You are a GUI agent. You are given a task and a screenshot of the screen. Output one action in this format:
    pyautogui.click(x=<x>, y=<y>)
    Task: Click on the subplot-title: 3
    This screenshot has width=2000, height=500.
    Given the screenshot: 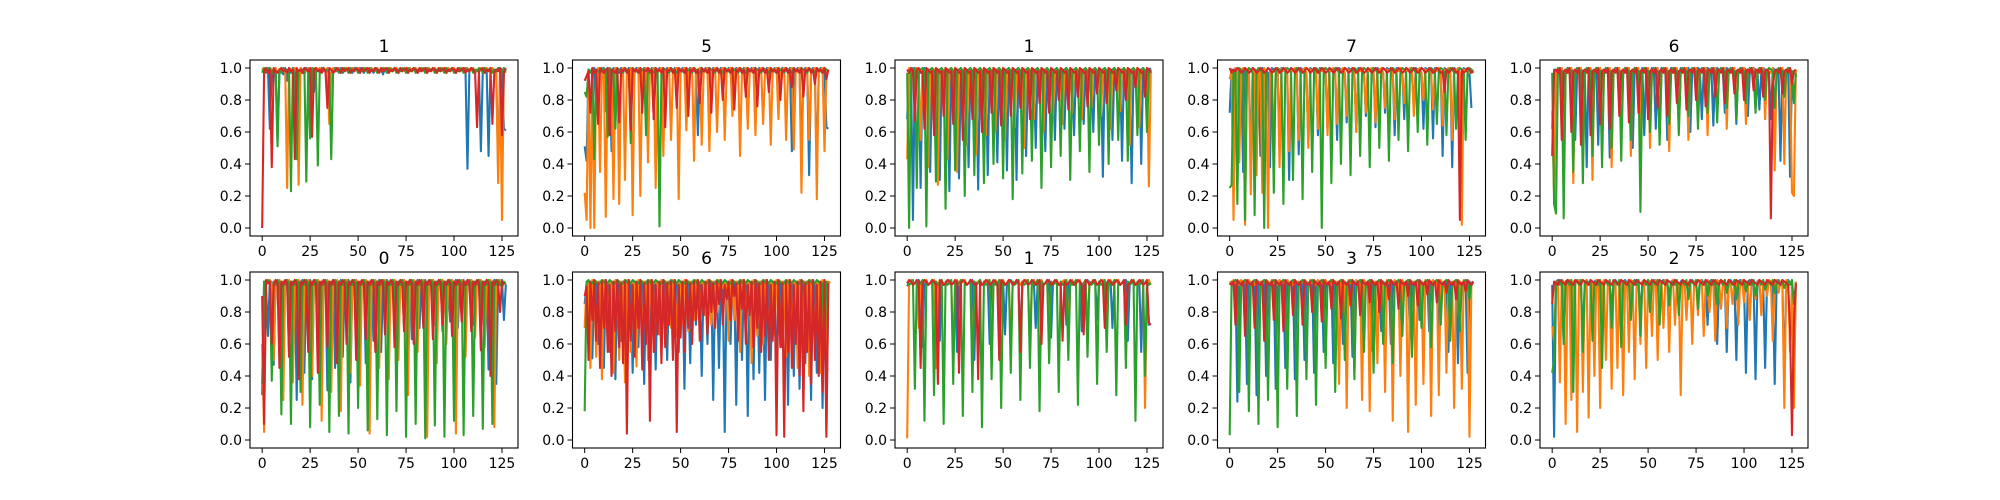 What is the action you would take?
    pyautogui.click(x=1351, y=259)
    